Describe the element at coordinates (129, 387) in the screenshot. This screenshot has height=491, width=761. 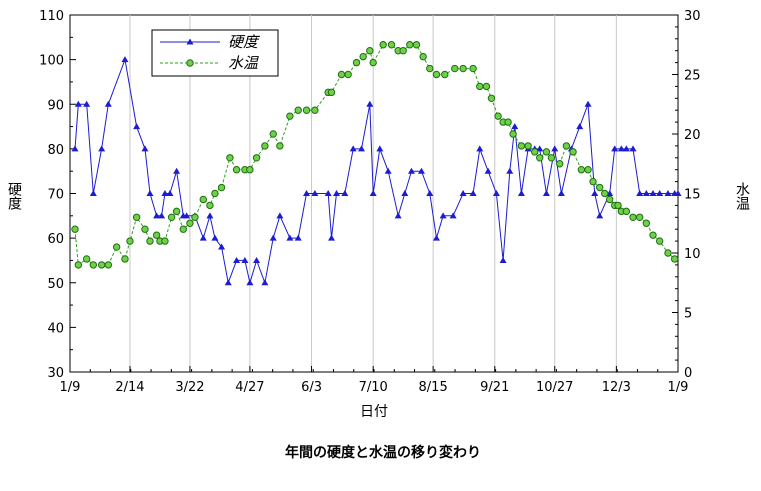
I see `x-tick-label: 2/14` at that location.